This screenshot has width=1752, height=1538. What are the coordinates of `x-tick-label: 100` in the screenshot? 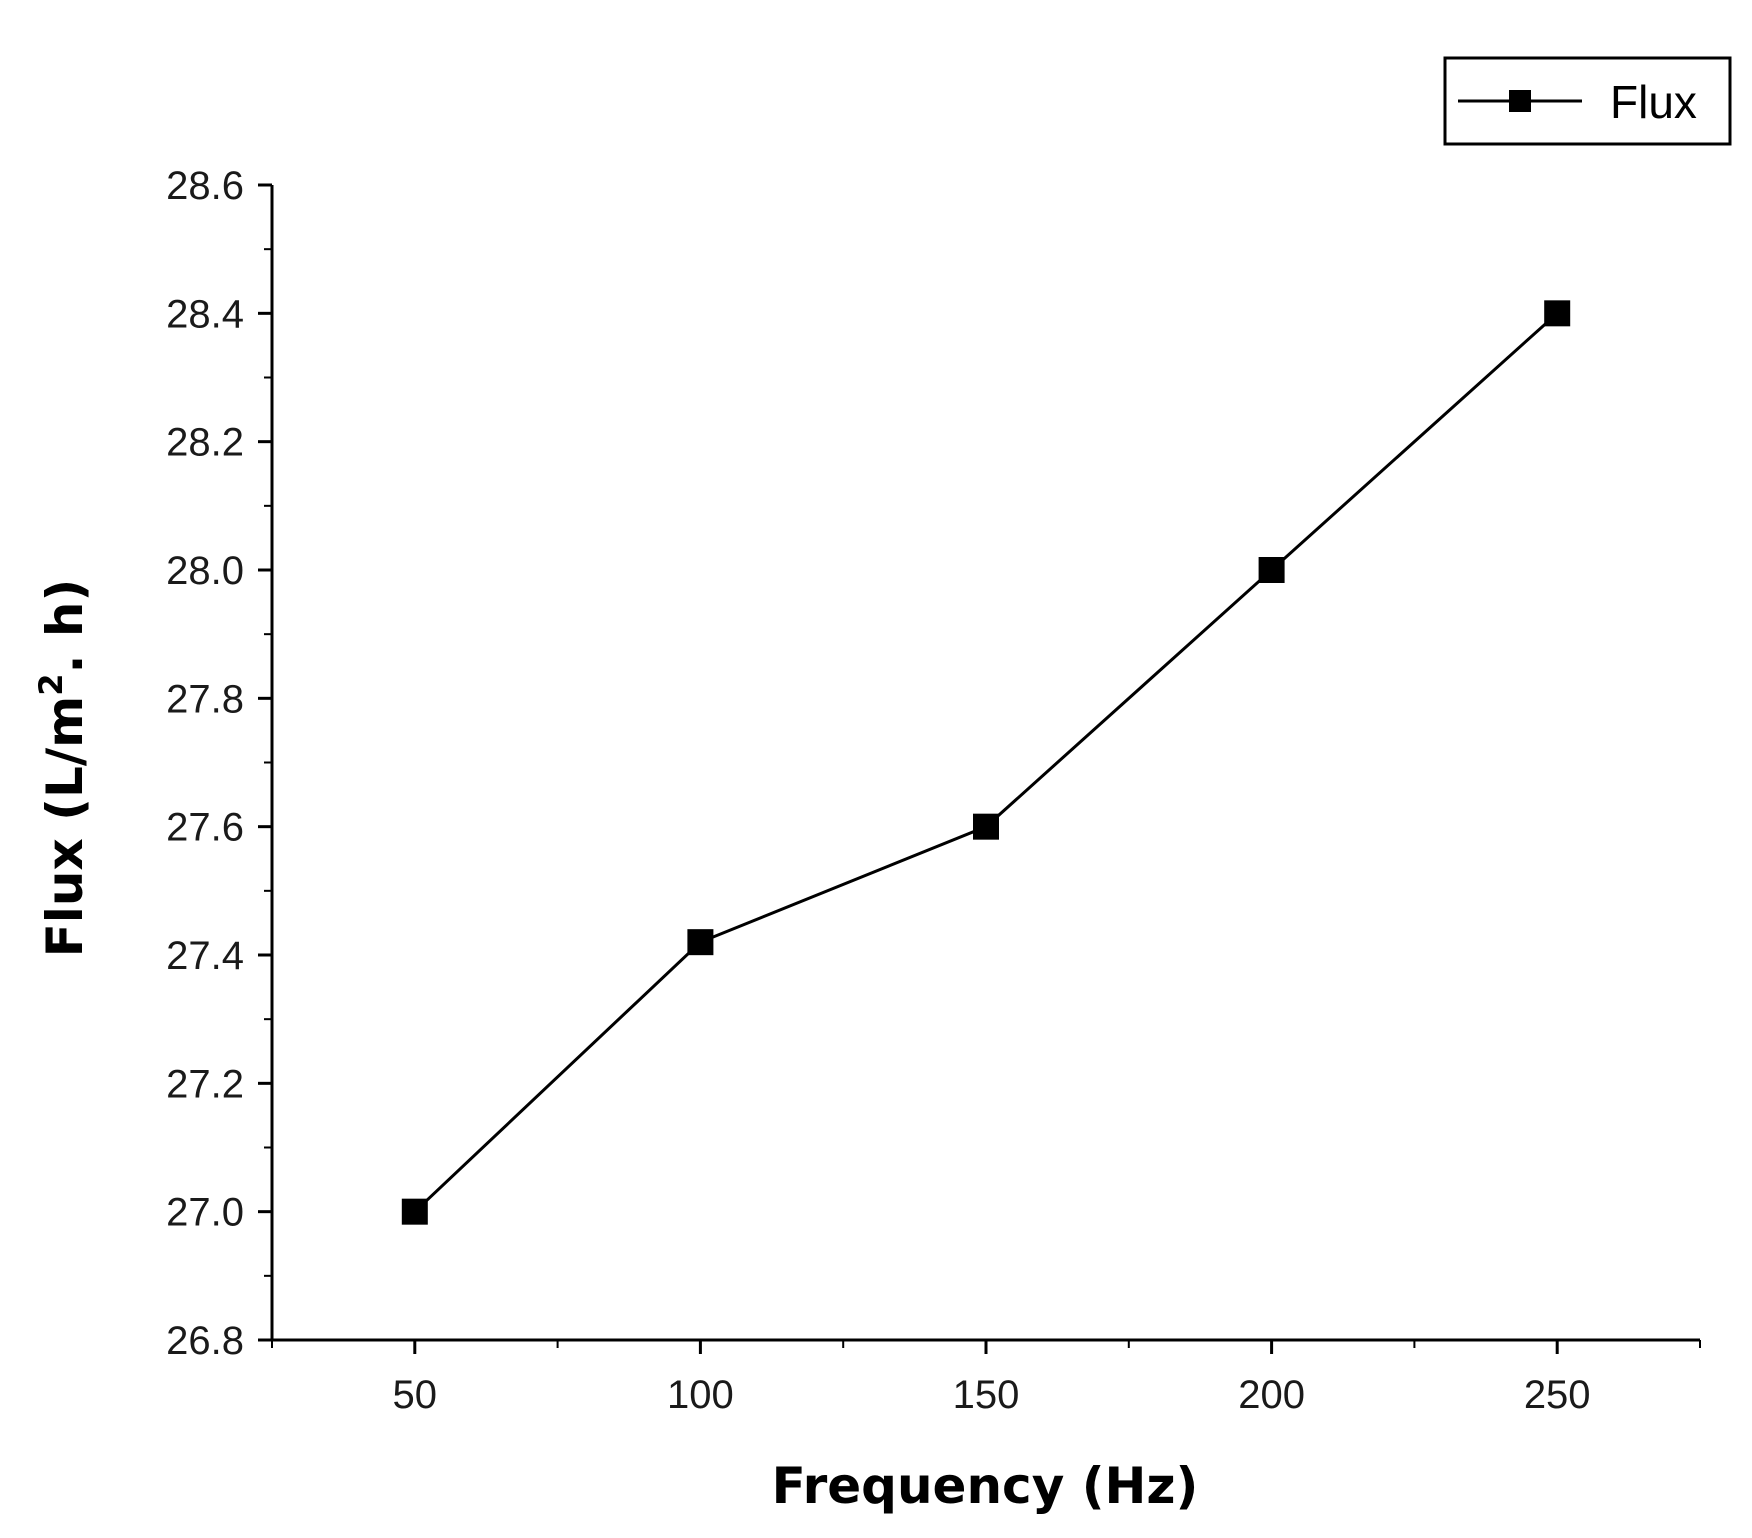 It's located at (700, 1395).